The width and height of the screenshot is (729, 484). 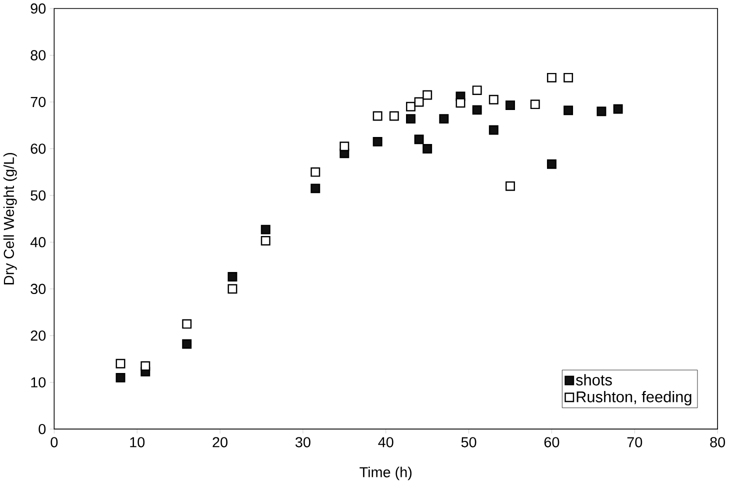 I want to click on x-tick-label: 0, so click(x=54, y=442).